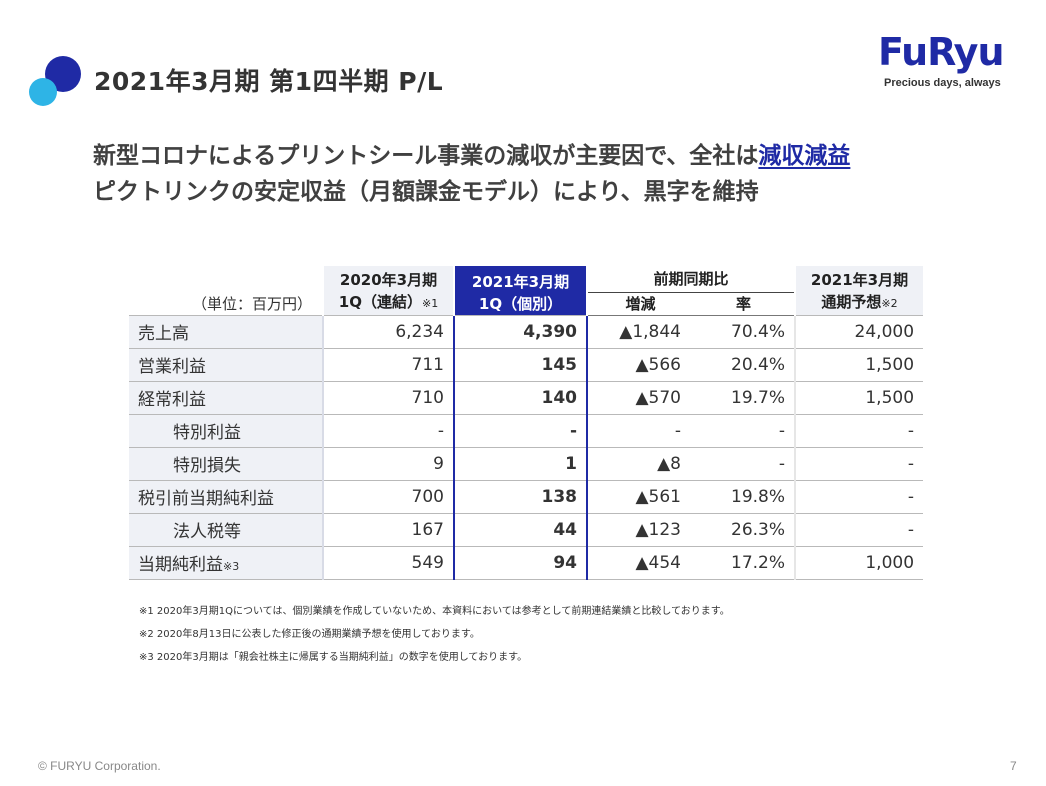 The height and width of the screenshot is (786, 1046). I want to click on cell-current: 4,390, so click(520, 331).